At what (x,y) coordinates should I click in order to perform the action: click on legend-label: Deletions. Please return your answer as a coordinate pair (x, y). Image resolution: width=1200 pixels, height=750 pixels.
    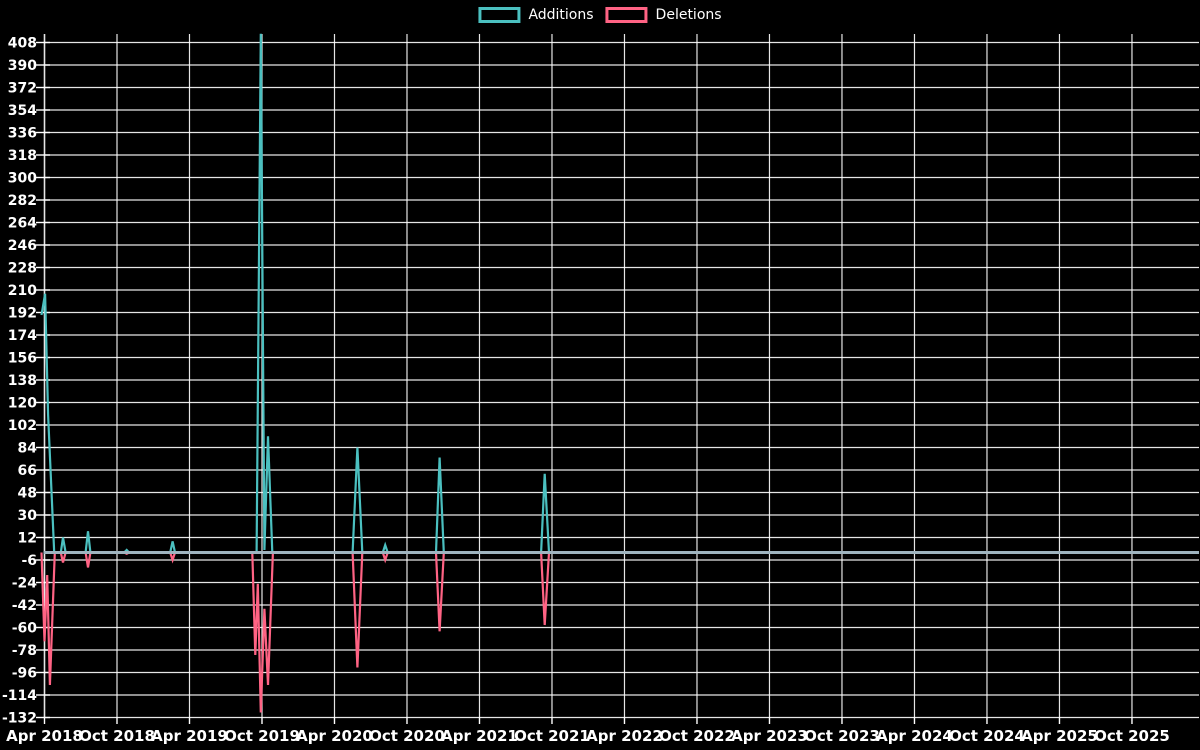
    Looking at the image, I should click on (688, 15).